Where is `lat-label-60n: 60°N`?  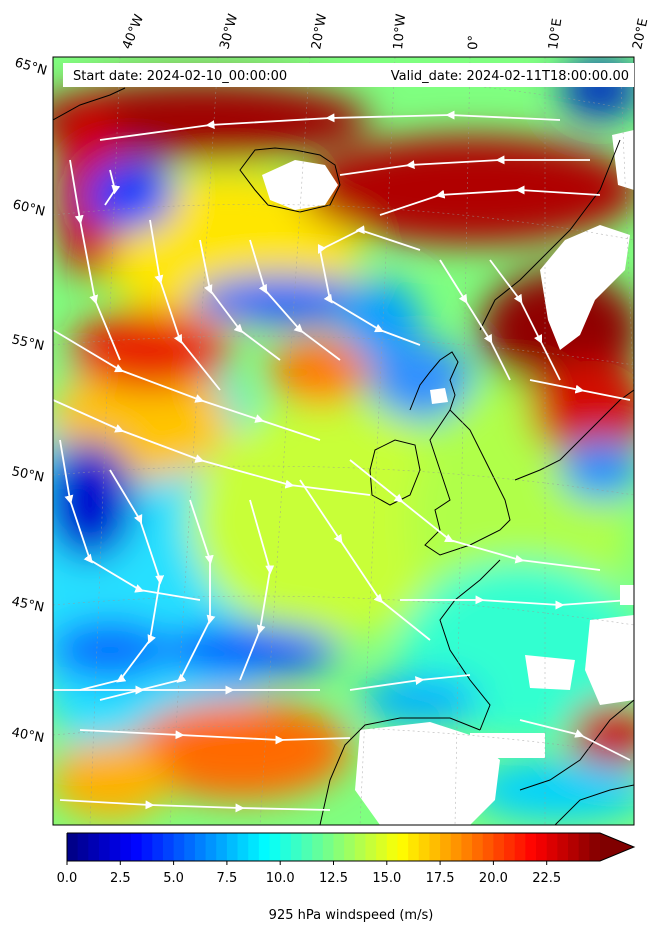 lat-label-60n: 60°N is located at coordinates (28, 208).